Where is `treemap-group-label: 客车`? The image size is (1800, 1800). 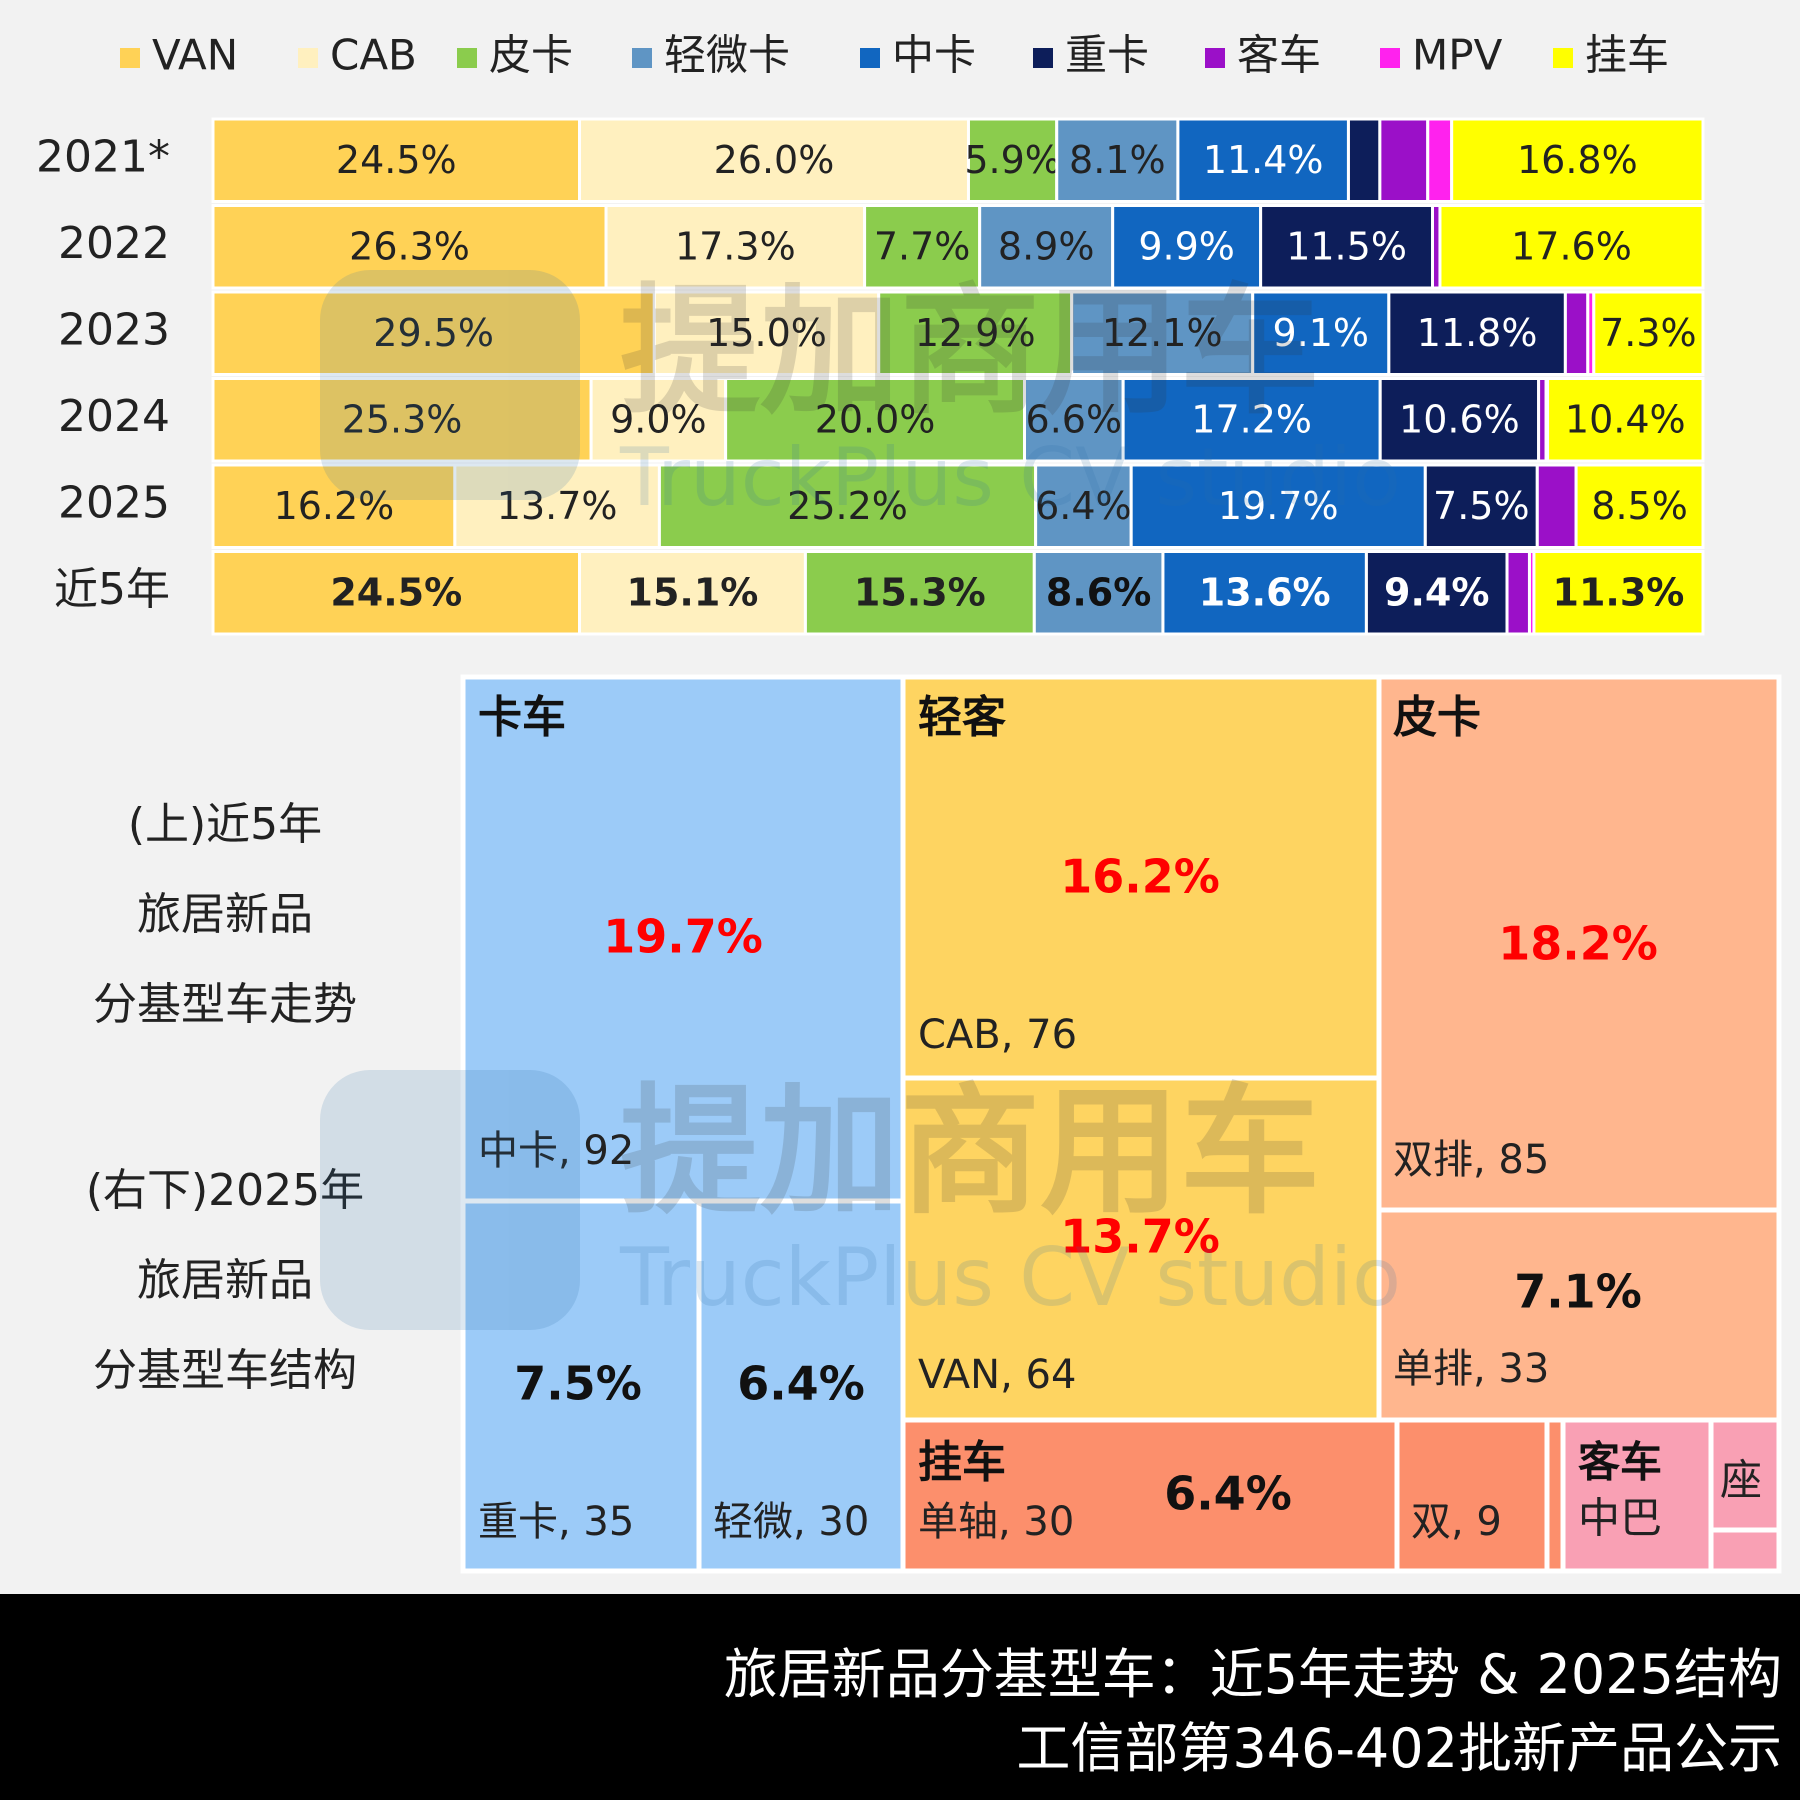
treemap-group-label: 客车 is located at coordinates (1620, 1462).